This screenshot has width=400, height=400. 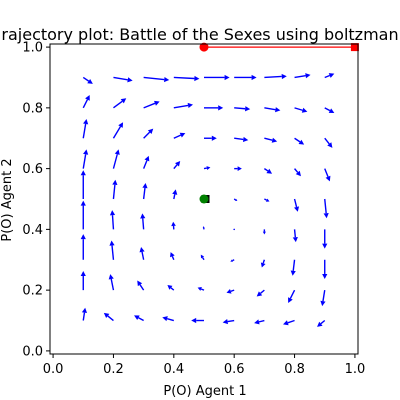 What do you see at coordinates (32, 291) in the screenshot?
I see `y-tick-label: 0.2` at bounding box center [32, 291].